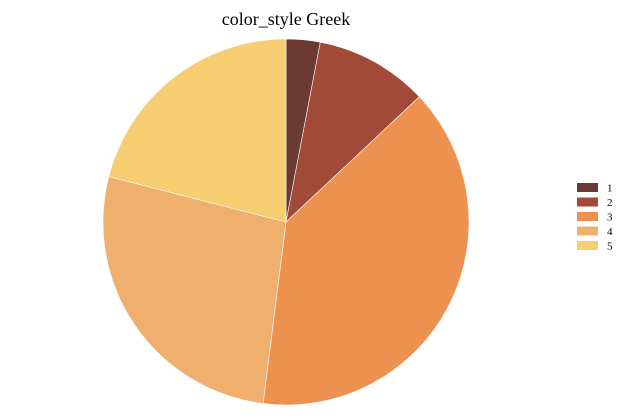  What do you see at coordinates (610, 189) in the screenshot?
I see `legend-label-1: 1` at bounding box center [610, 189].